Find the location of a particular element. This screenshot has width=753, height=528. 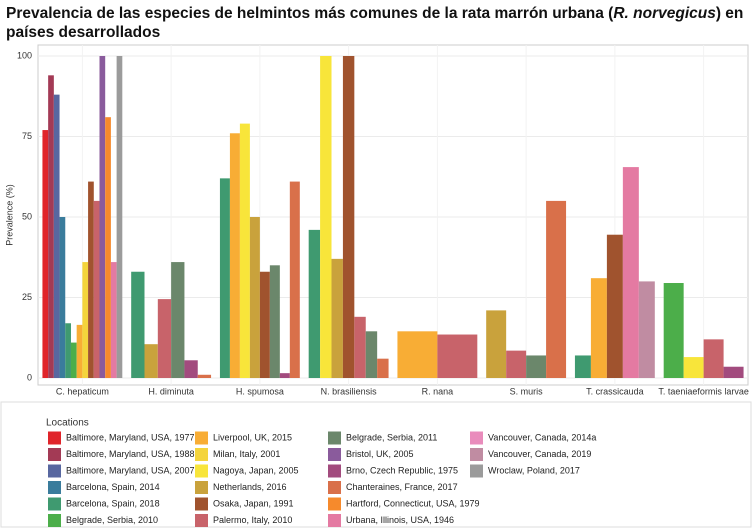

y-axis-label: Prevalence (%) is located at coordinates (9, 215).